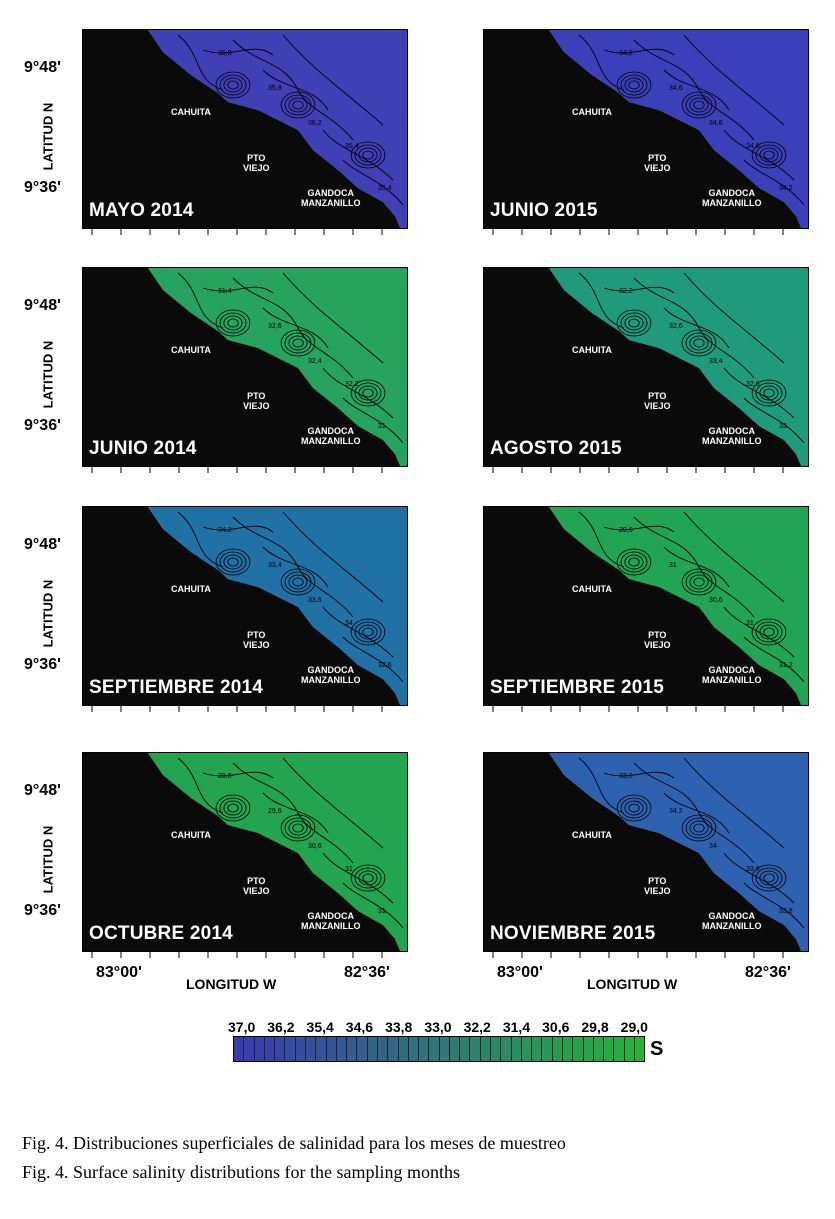  I want to click on isoline-label: 34, so click(713, 846).